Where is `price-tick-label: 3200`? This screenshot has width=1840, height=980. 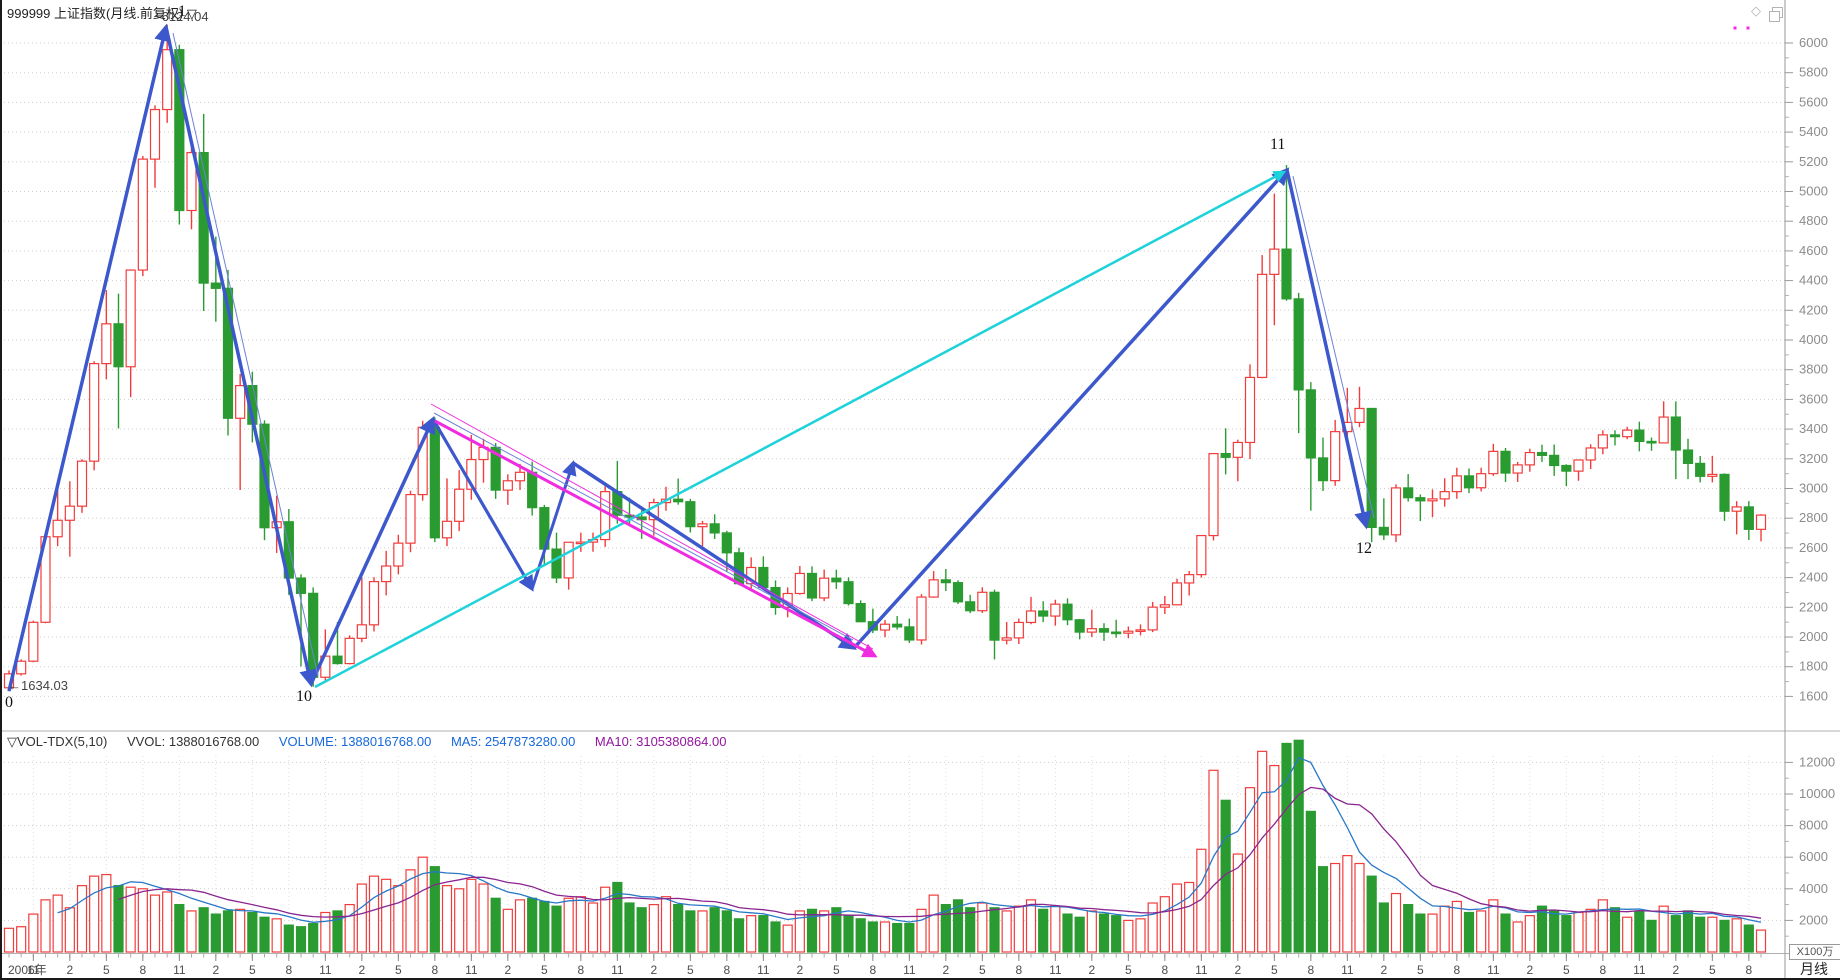
price-tick-label: 3200 is located at coordinates (1813, 458).